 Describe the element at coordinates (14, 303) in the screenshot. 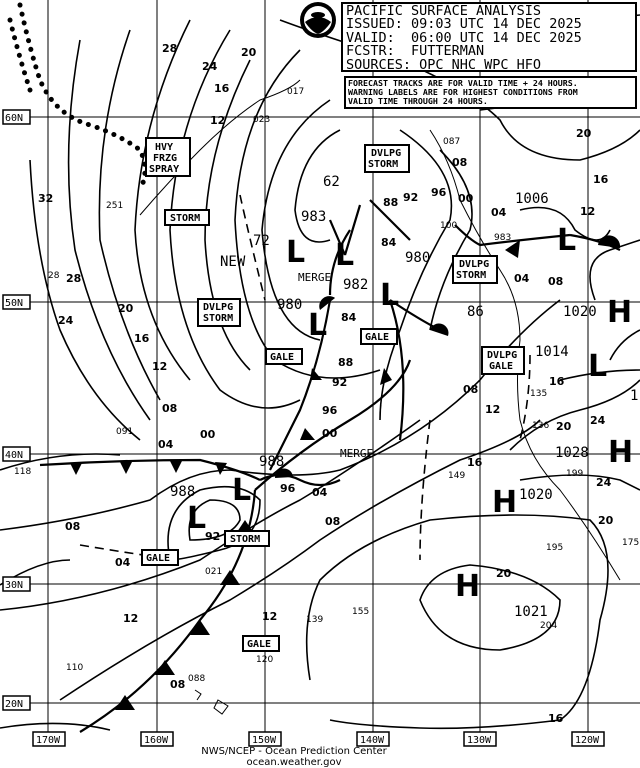

I see `svg-text: 50N` at that location.